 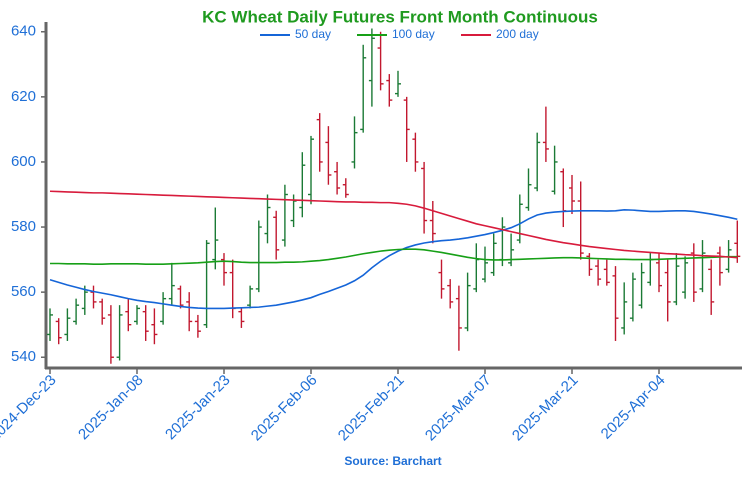 I want to click on source: Source: Barchart, so click(x=392, y=461).